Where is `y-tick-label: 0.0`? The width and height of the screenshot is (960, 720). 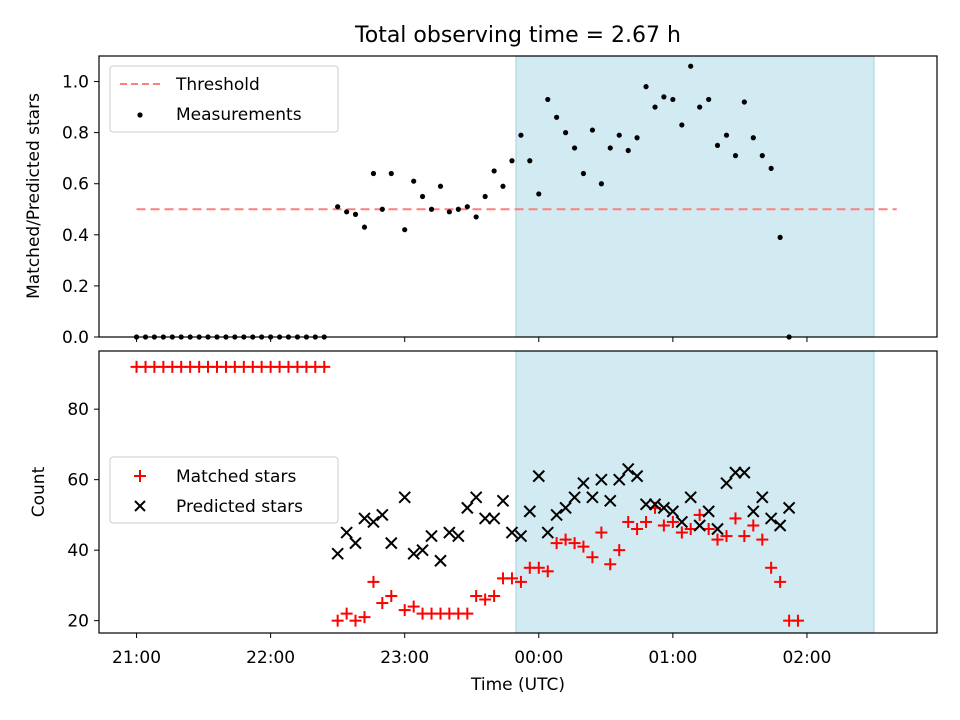 y-tick-label: 0.0 is located at coordinates (75, 338).